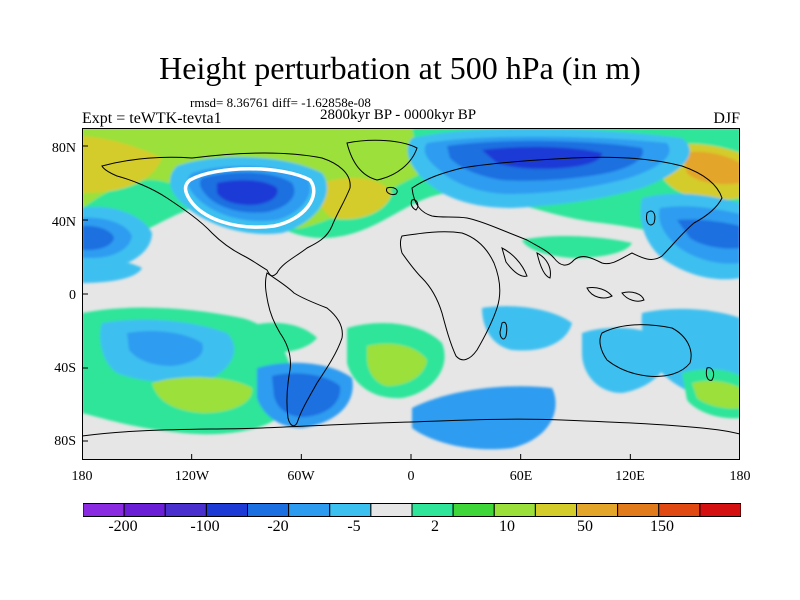  I want to click on colorbar-label: 50, so click(585, 526).